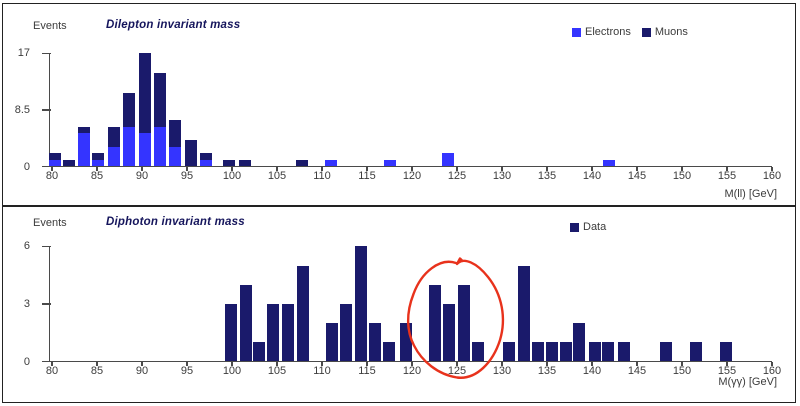  I want to click on histogram-bar-mgg-122.6, so click(435, 323).